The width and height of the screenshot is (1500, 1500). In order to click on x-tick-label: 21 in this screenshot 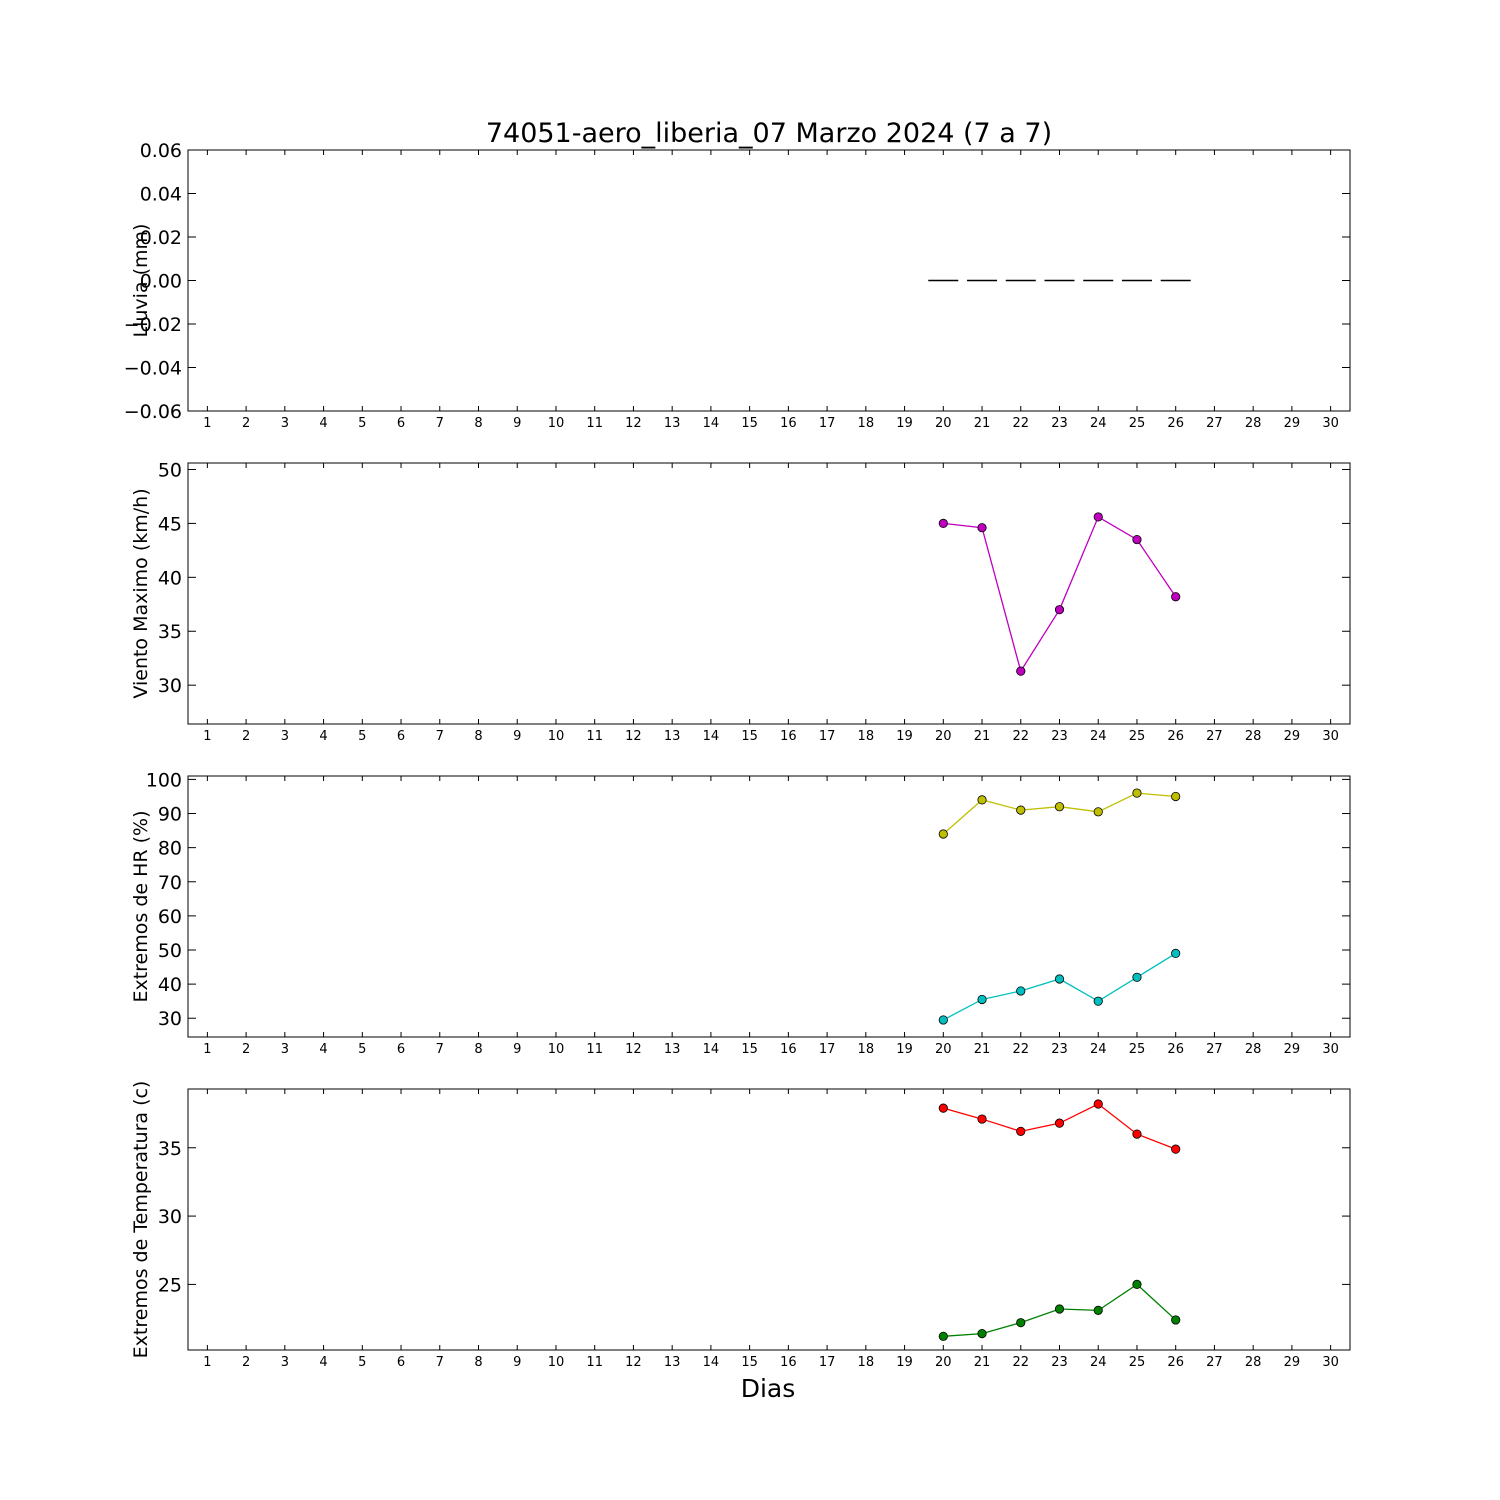, I will do `click(982, 1362)`.